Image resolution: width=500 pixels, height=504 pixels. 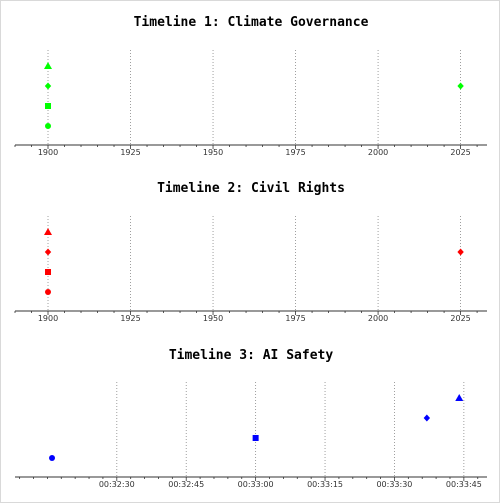 What do you see at coordinates (117, 484) in the screenshot?
I see `x-tick-label: 00:32:30` at bounding box center [117, 484].